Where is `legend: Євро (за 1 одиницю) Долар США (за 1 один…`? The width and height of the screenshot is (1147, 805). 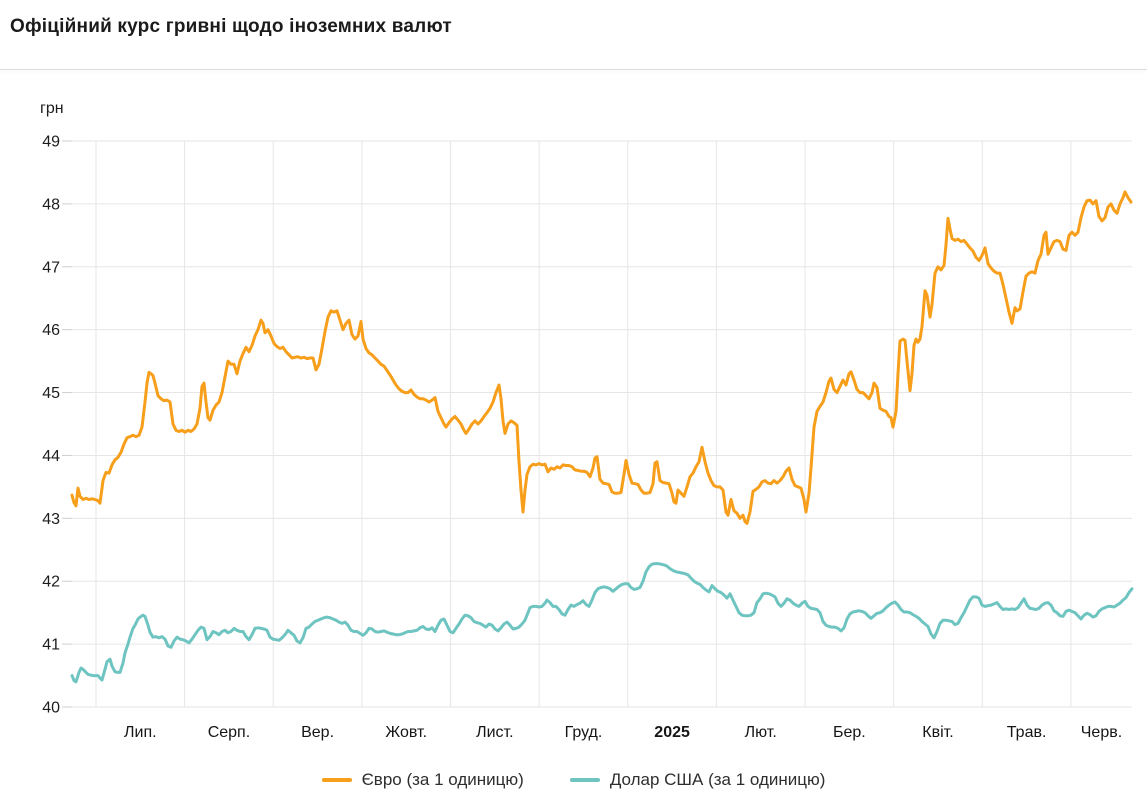 legend: Євро (за 1 одиницю) Долар США (за 1 один… is located at coordinates (573, 780).